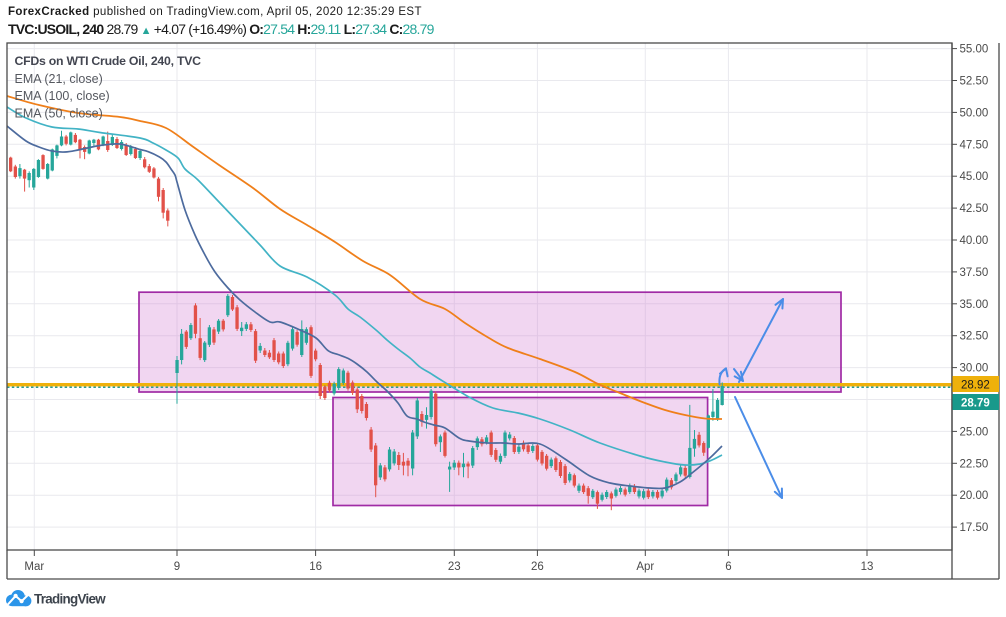 Image resolution: width=1006 pixels, height=617 pixels. I want to click on svg-text: 52.50, so click(974, 82).